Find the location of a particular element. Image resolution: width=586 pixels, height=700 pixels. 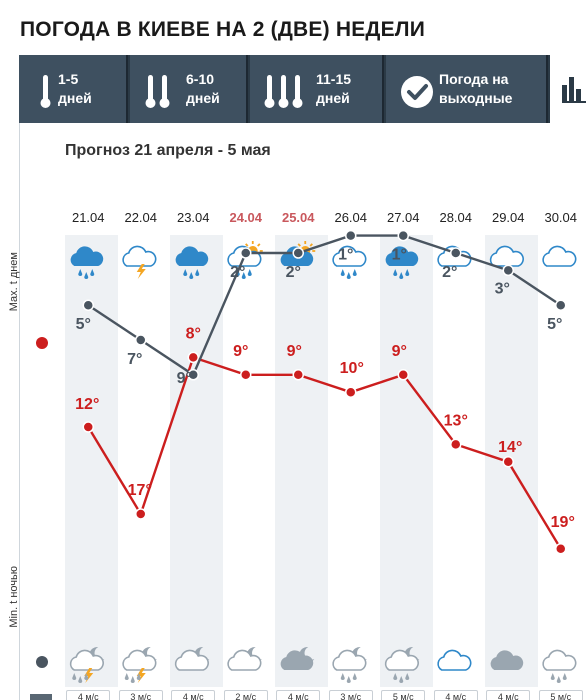

max-temp-label: 10° is located at coordinates (352, 368).